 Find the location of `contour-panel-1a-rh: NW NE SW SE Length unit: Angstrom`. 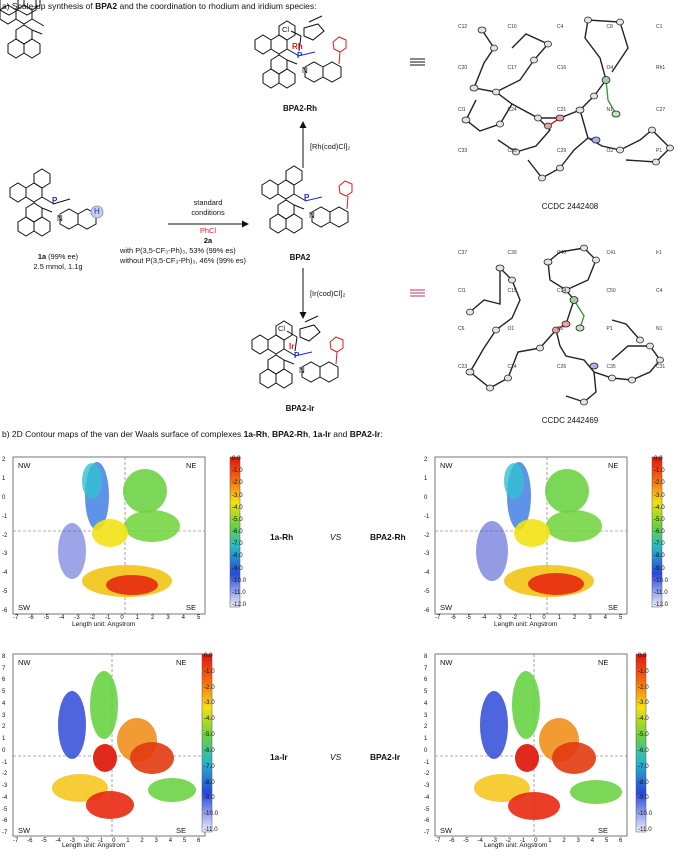

contour-panel-1a-rh: NW NE SW SE Length unit: Angstrom is located at coordinates (127, 540).